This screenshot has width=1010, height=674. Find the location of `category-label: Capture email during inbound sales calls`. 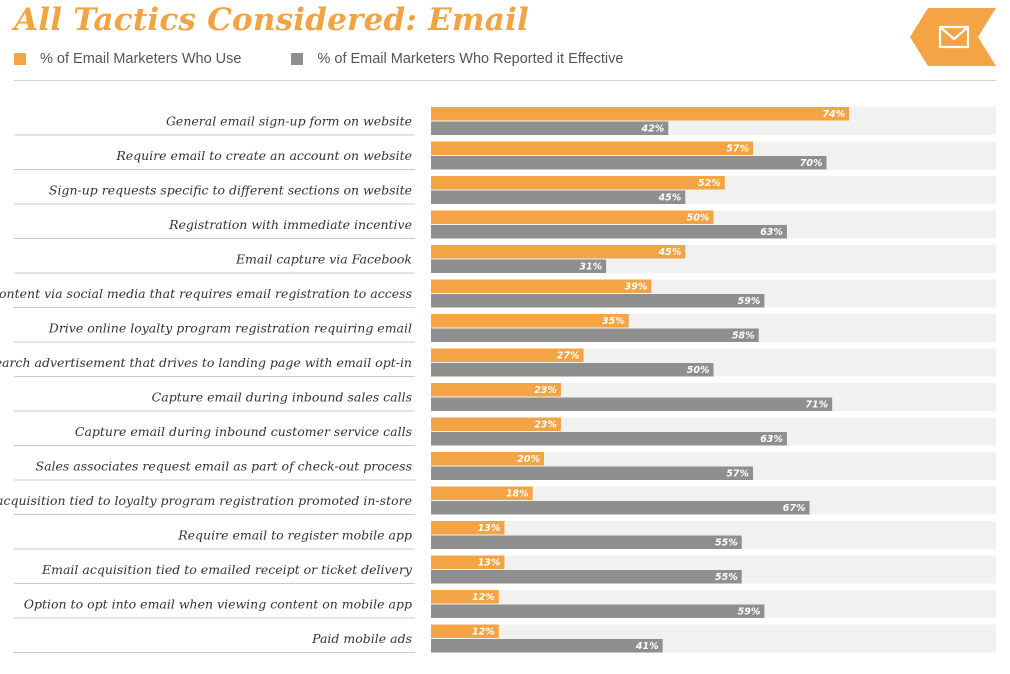

category-label: Capture email during inbound sales calls is located at coordinates (282, 397).